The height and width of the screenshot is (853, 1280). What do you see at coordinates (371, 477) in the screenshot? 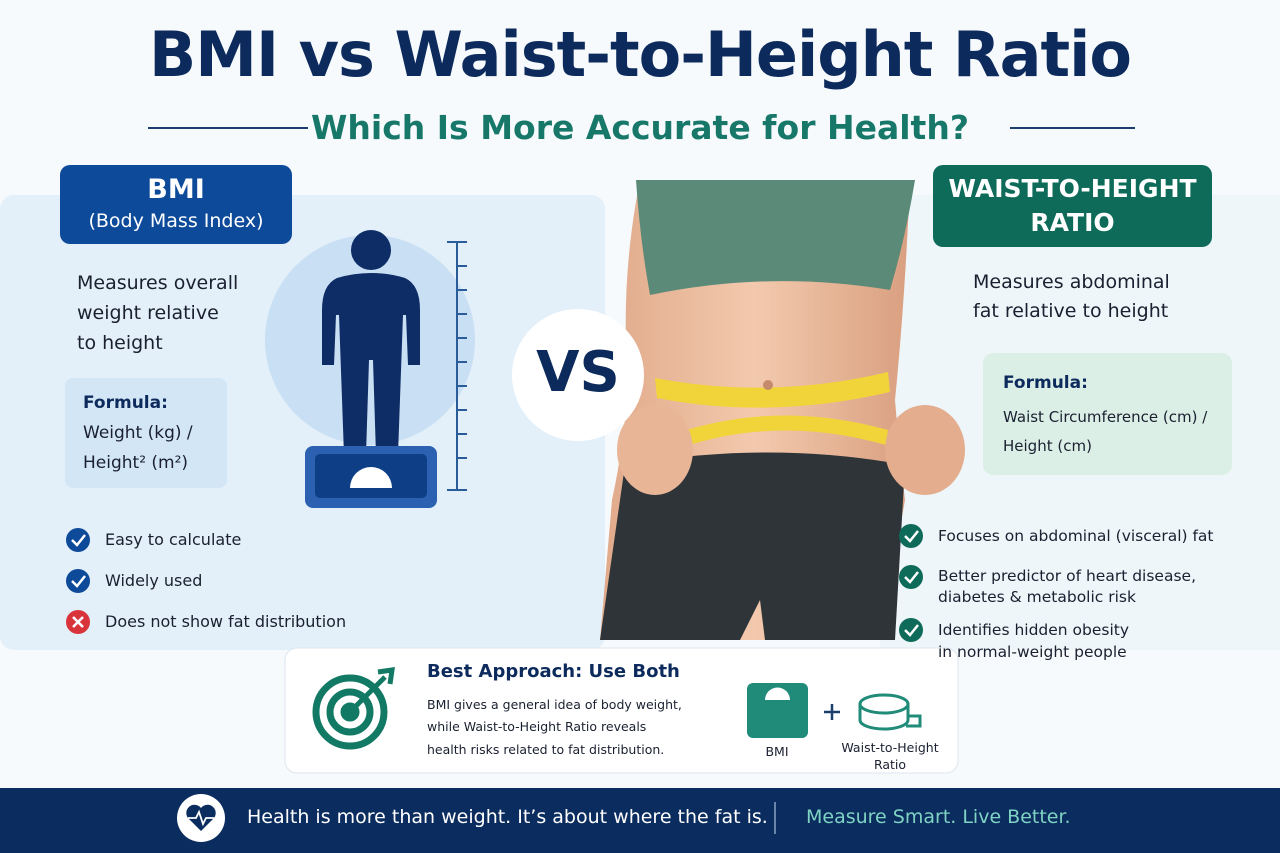
I see `scale-dial` at bounding box center [371, 477].